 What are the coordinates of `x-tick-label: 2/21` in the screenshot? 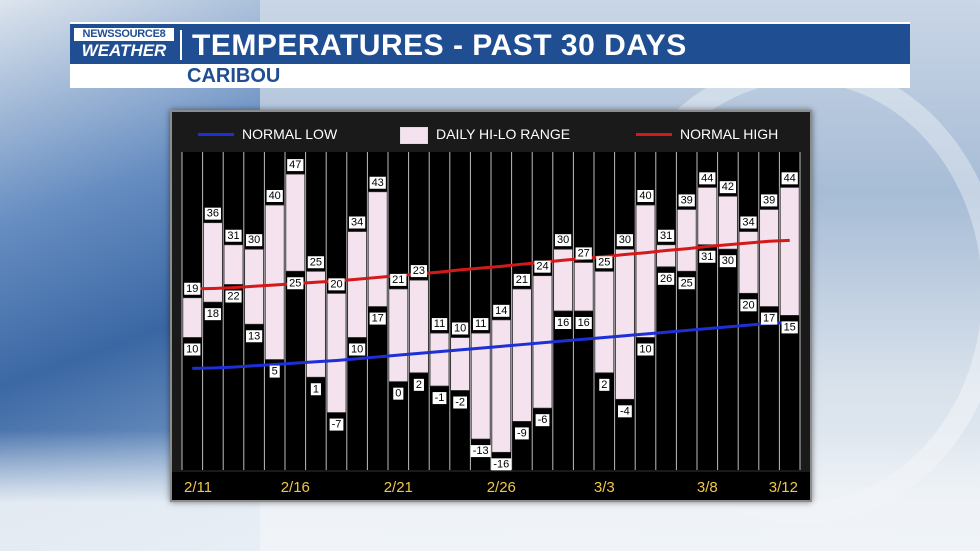 It's located at (398, 487).